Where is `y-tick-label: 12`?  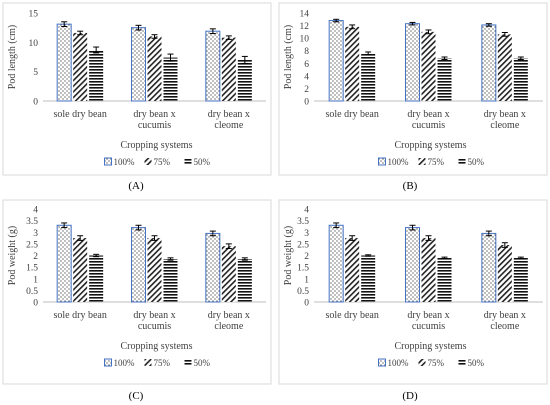 y-tick-label: 12 is located at coordinates (305, 27).